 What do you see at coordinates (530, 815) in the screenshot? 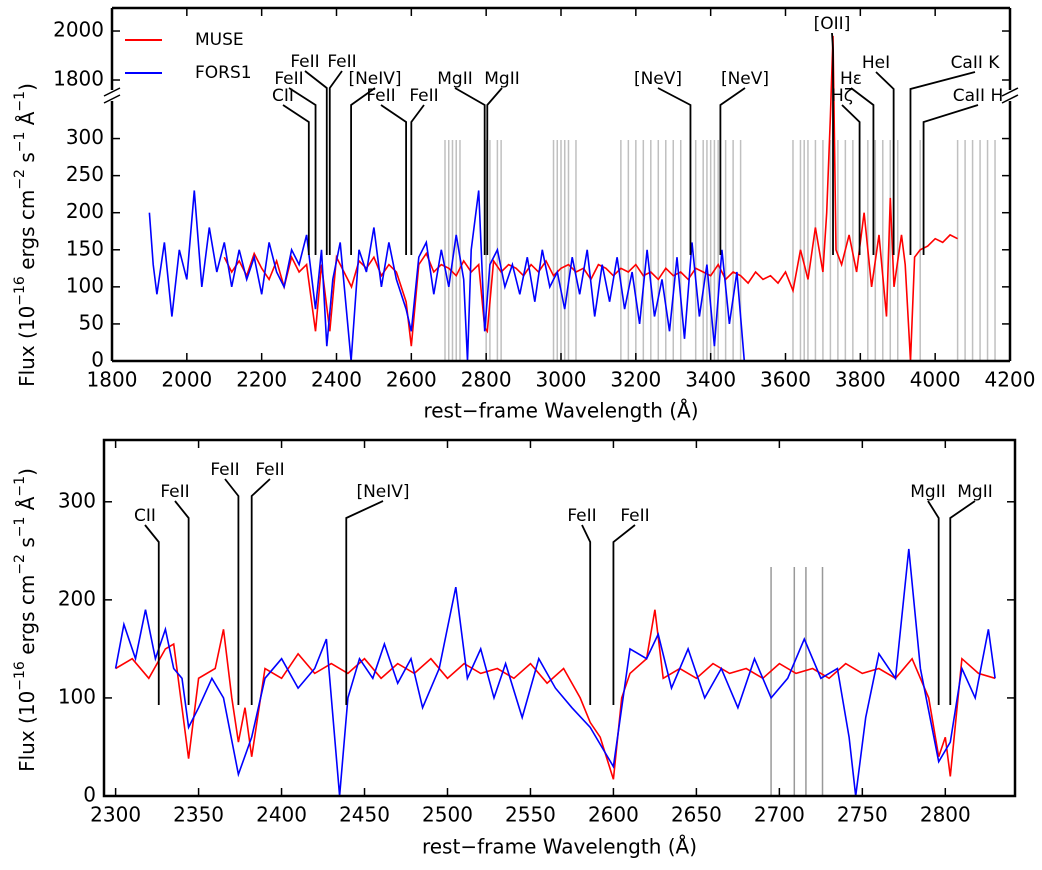
I see `x-tick-label: 2550` at bounding box center [530, 815].